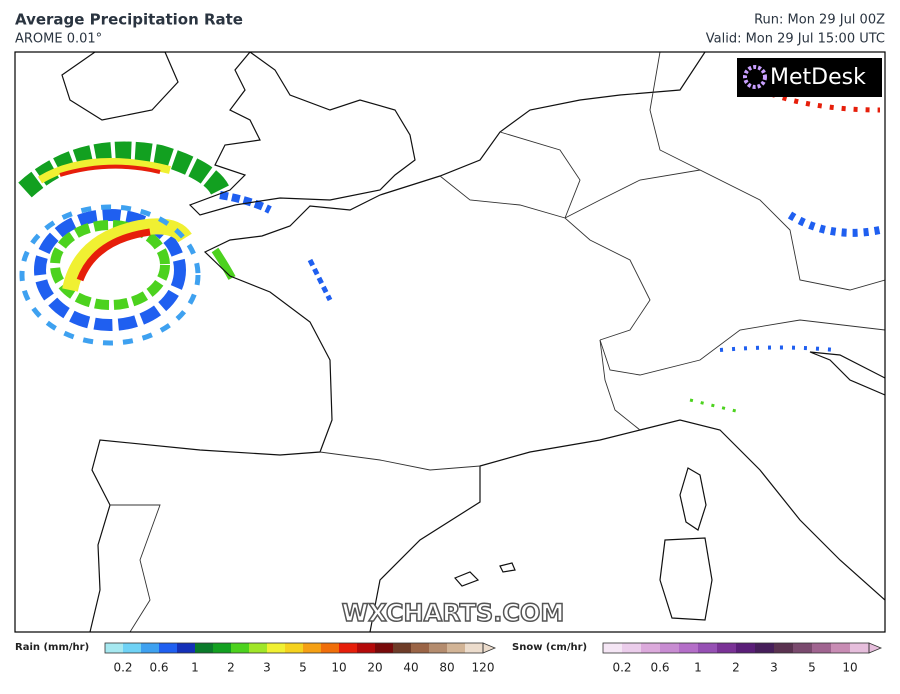 Image resolution: width=900 pixels, height=694 pixels. I want to click on logo-icon, so click(755, 77).